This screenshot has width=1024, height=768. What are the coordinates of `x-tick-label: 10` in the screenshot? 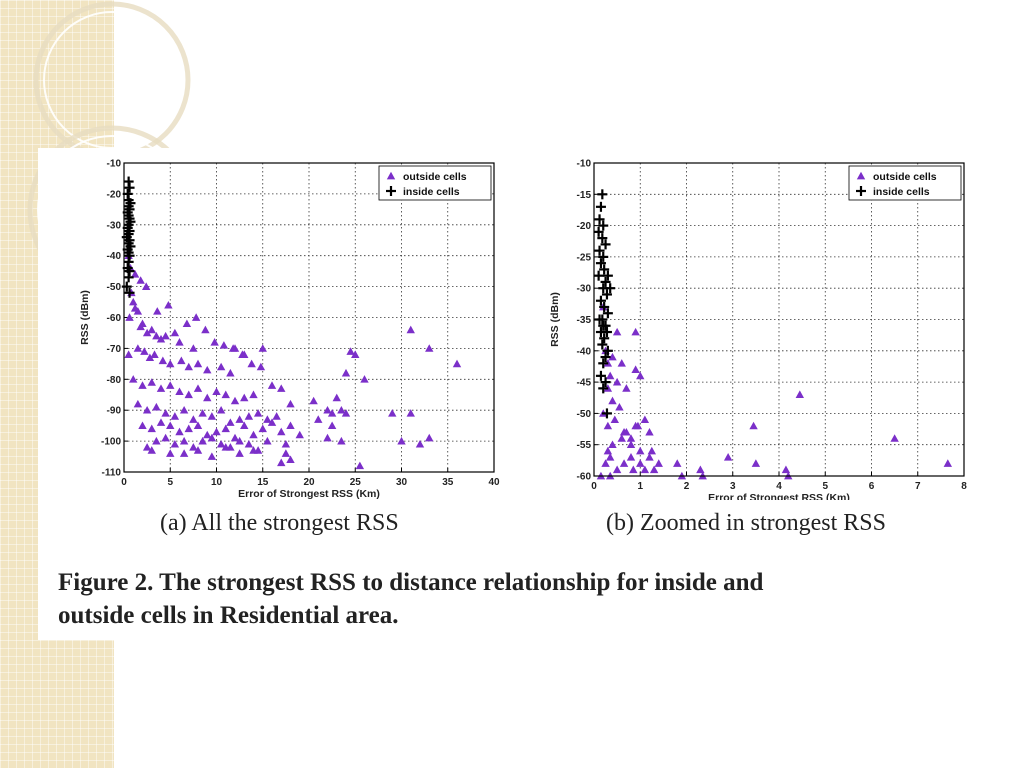 It's located at (217, 482).